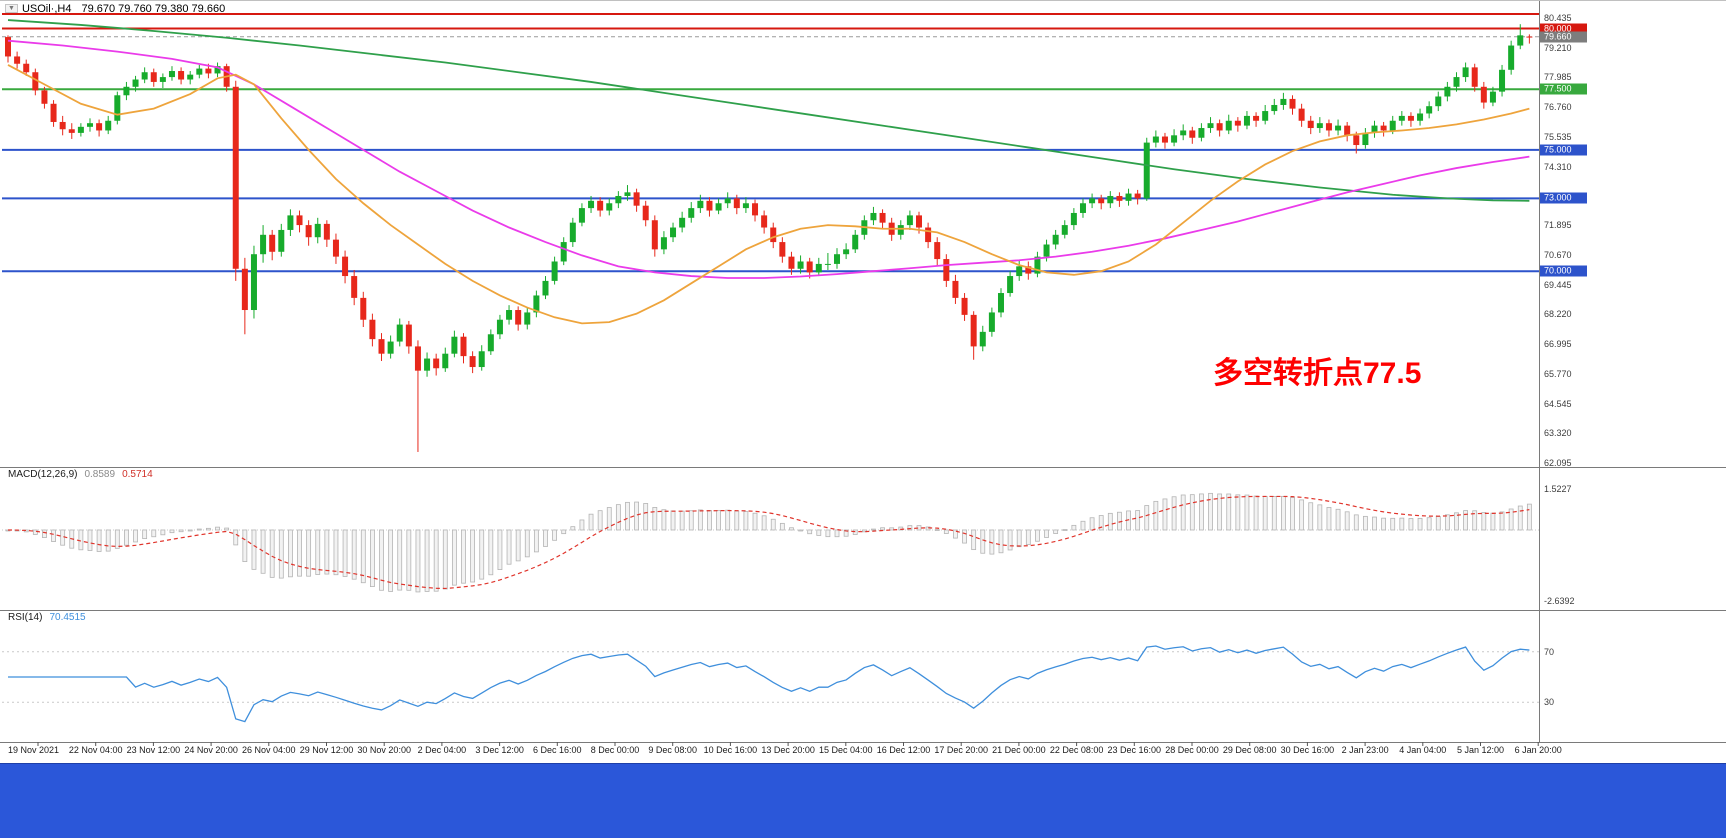 This screenshot has width=1726, height=838. I want to click on price-axis-label: 68.220, so click(1558, 314).